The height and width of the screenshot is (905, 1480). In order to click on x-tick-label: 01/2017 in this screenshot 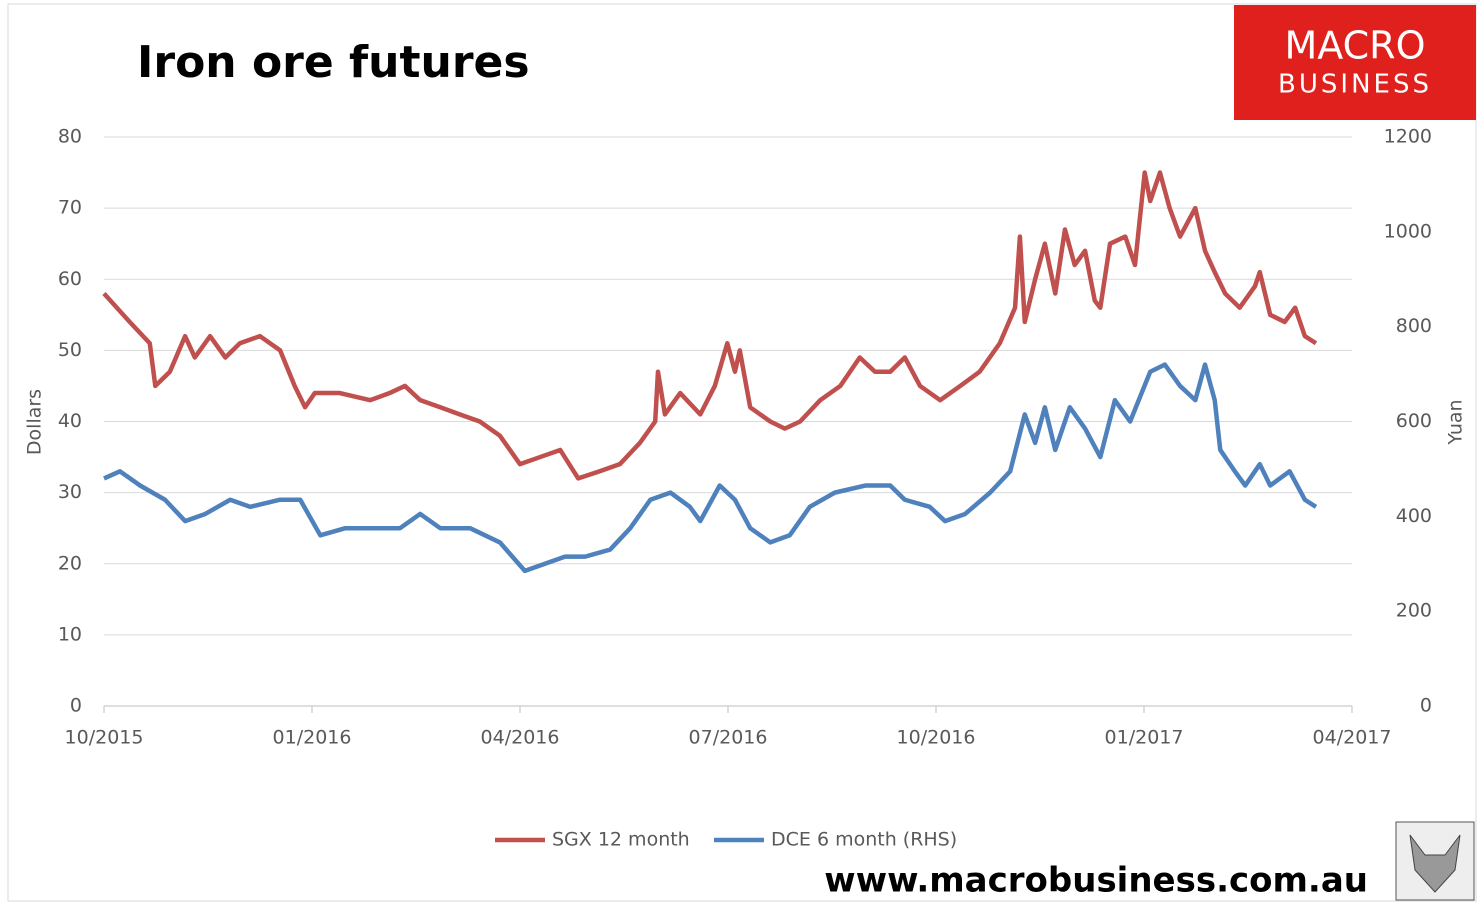, I will do `click(1144, 738)`.